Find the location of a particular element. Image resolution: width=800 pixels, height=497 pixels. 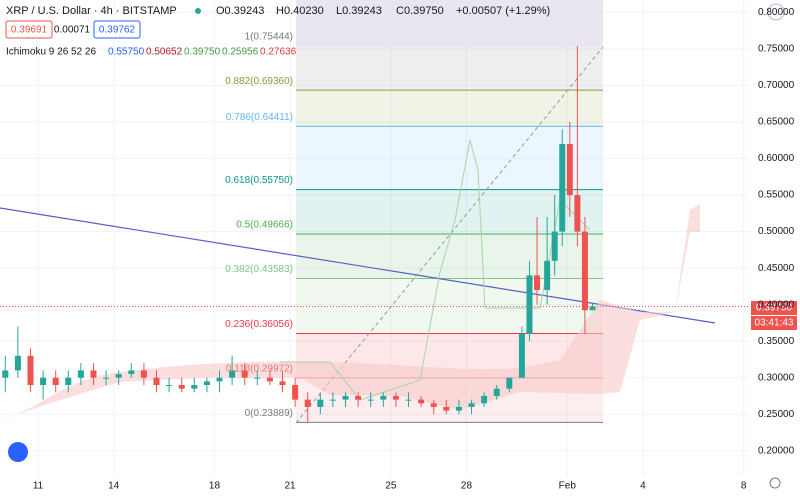

y-tick-label: 0.45000 is located at coordinates (776, 268).